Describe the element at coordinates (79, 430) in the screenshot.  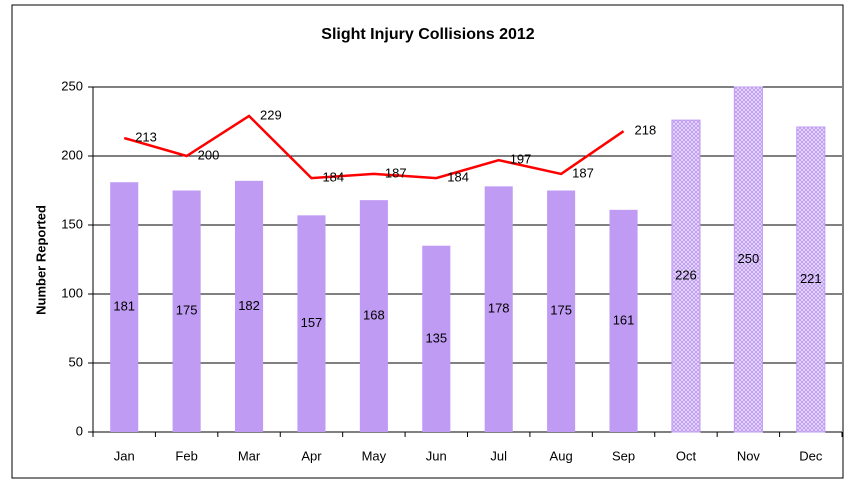
I see `y-tick-label: 0` at that location.